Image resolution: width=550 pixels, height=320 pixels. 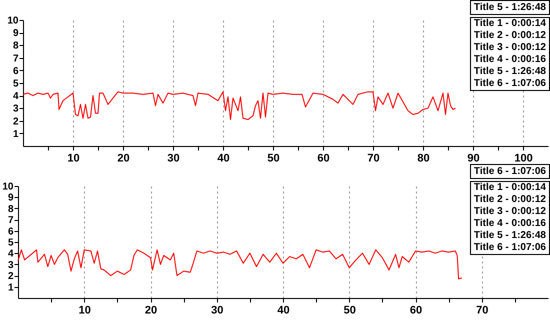 What do you see at coordinates (423, 158) in the screenshot?
I see `x-tick-label: 80` at bounding box center [423, 158].